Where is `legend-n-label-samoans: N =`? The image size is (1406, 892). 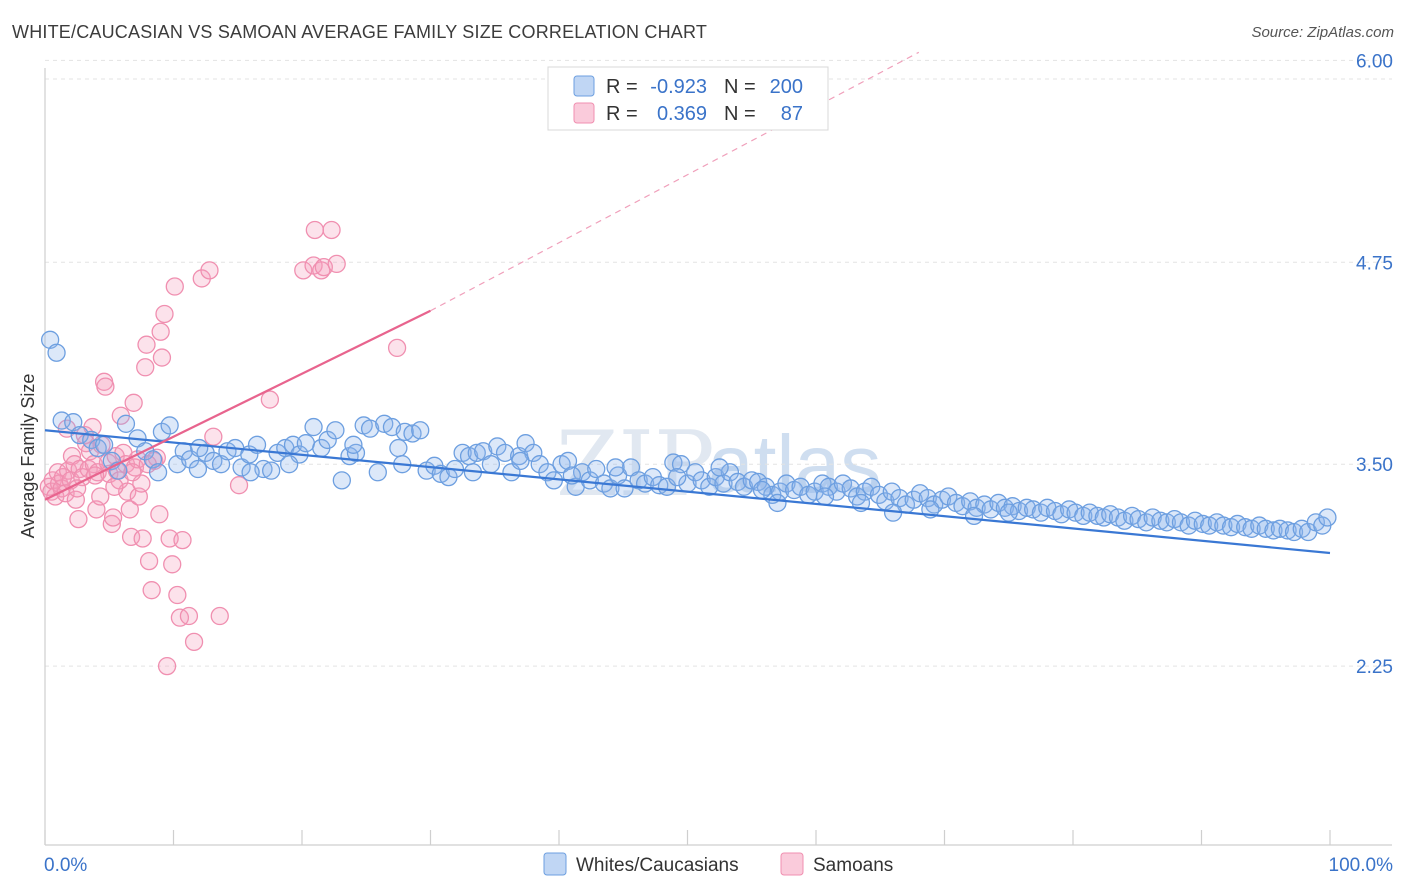
legend-n-label-samoans: N = is located at coordinates (740, 114).